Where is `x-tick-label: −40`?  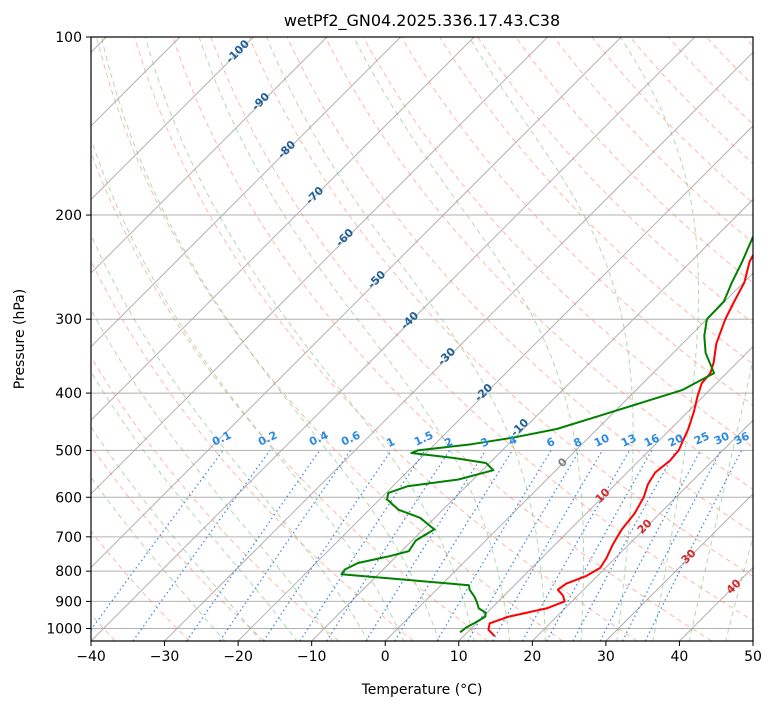 x-tick-label: −40 is located at coordinates (91, 657).